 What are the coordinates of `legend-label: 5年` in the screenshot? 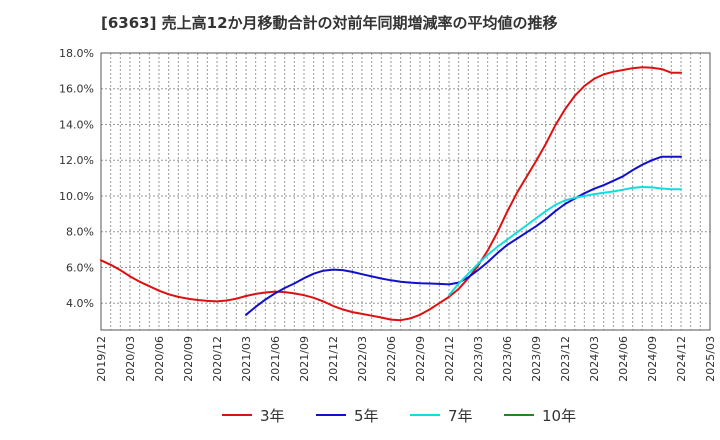 It's located at (366, 415).